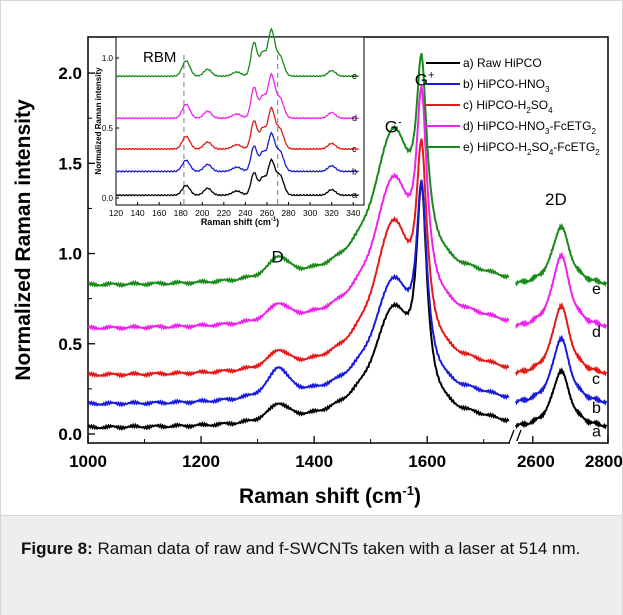  Describe the element at coordinates (201, 461) in the screenshot. I see `main-x-tick-label: 1200` at that location.